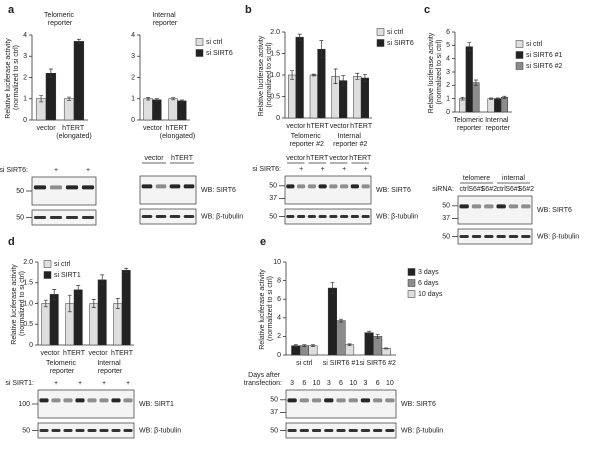  Describe the element at coordinates (277, 262) in the screenshot. I see `y-tick-label: 10` at that location.